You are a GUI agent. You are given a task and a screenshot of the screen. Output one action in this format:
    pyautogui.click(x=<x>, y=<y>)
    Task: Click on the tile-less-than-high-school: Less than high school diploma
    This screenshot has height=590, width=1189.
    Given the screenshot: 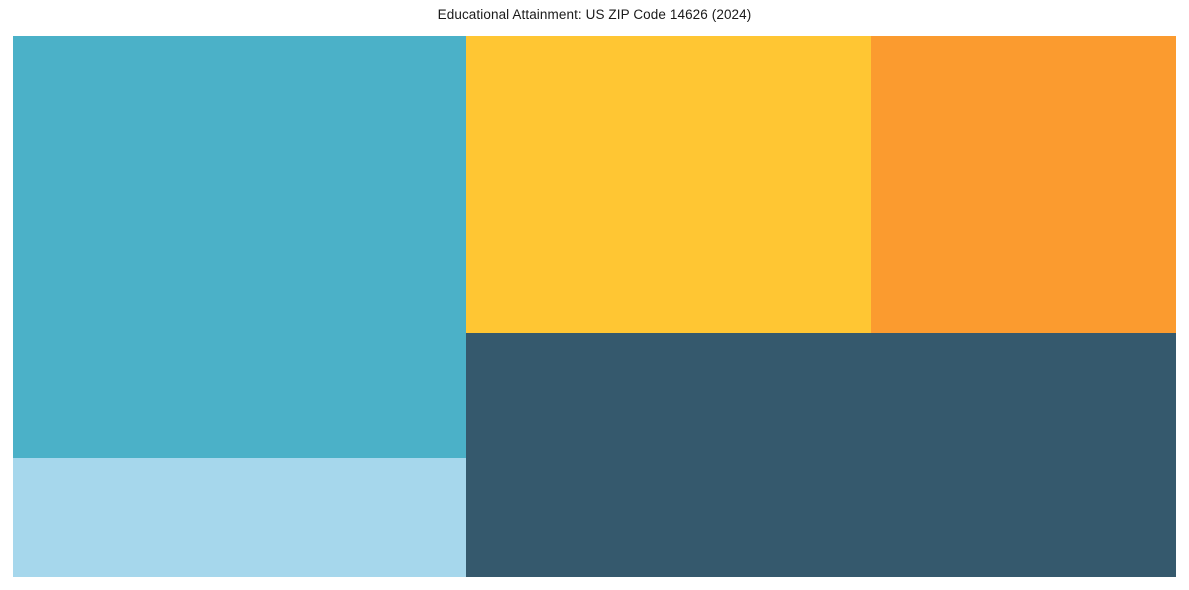 What is the action you would take?
    pyautogui.click(x=239, y=517)
    